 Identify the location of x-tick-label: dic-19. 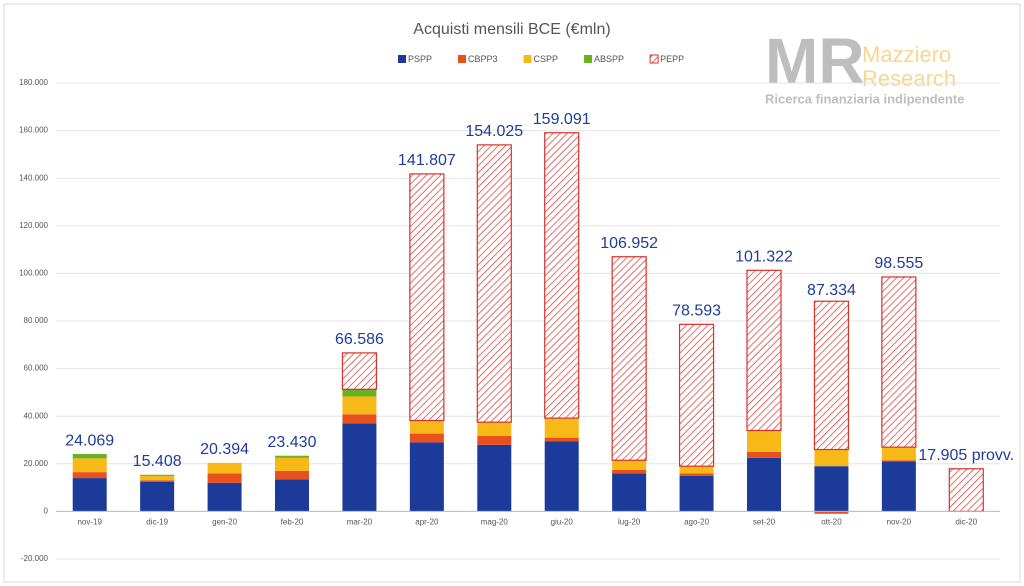
(157, 522).